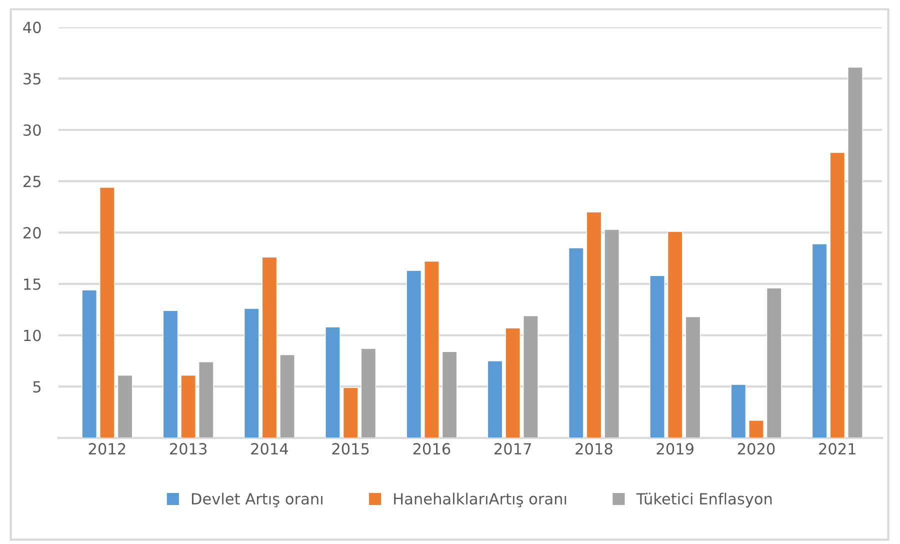  Describe the element at coordinates (257, 500) in the screenshot. I see `legend-label: Devlet Artış oranı` at that location.